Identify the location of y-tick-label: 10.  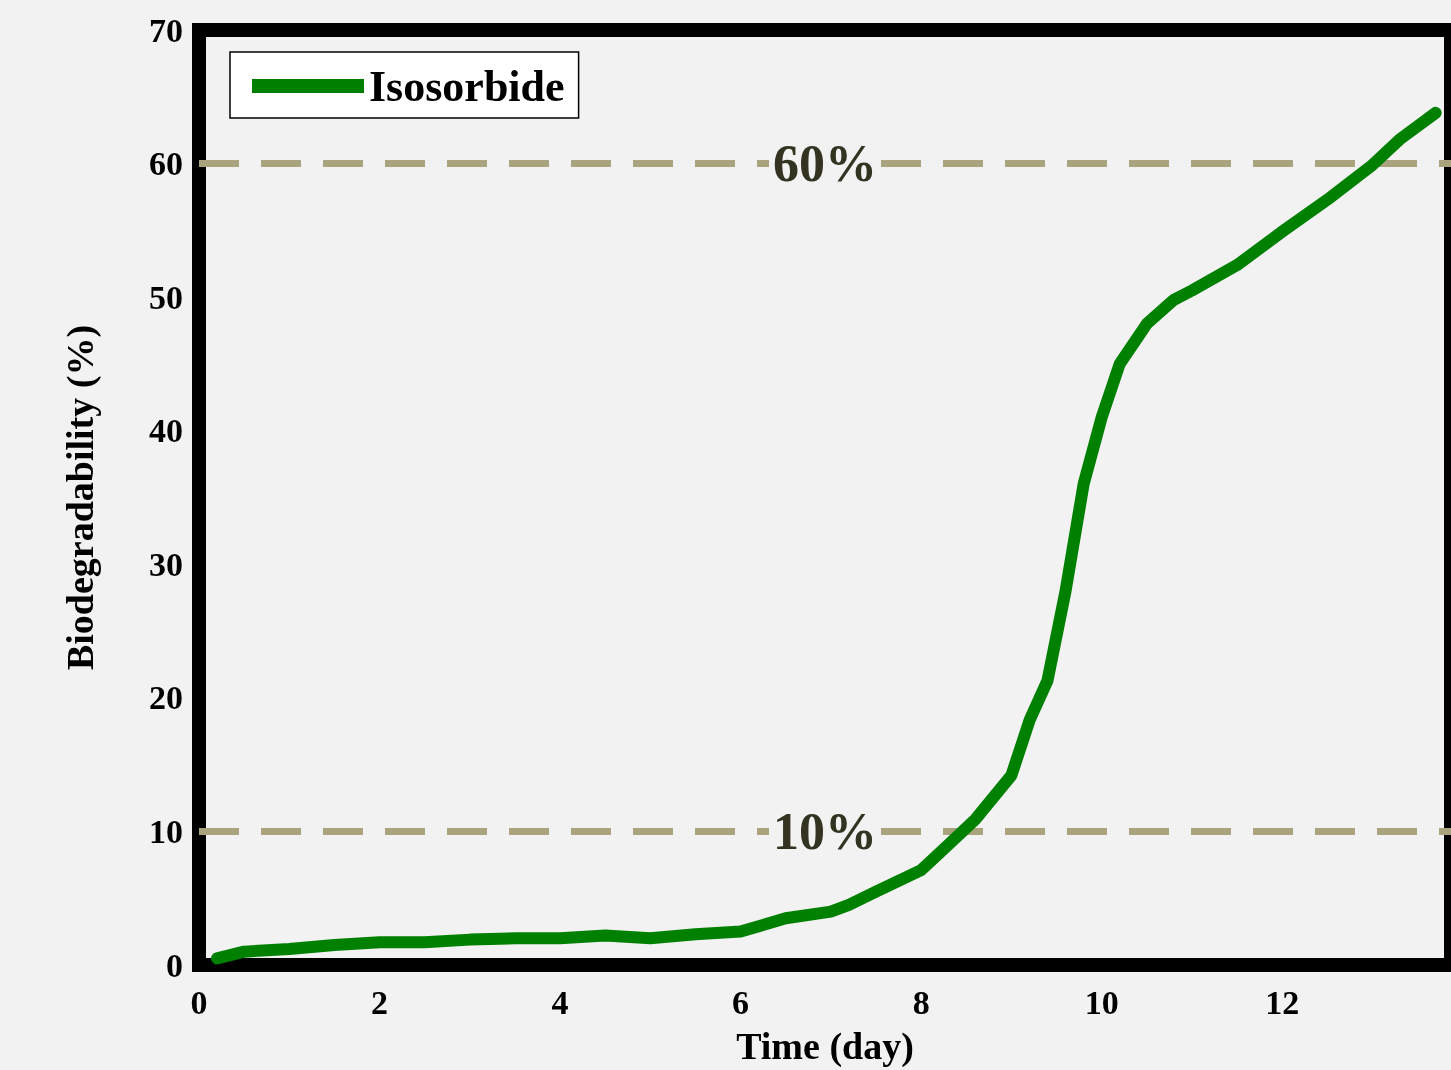
(166, 831).